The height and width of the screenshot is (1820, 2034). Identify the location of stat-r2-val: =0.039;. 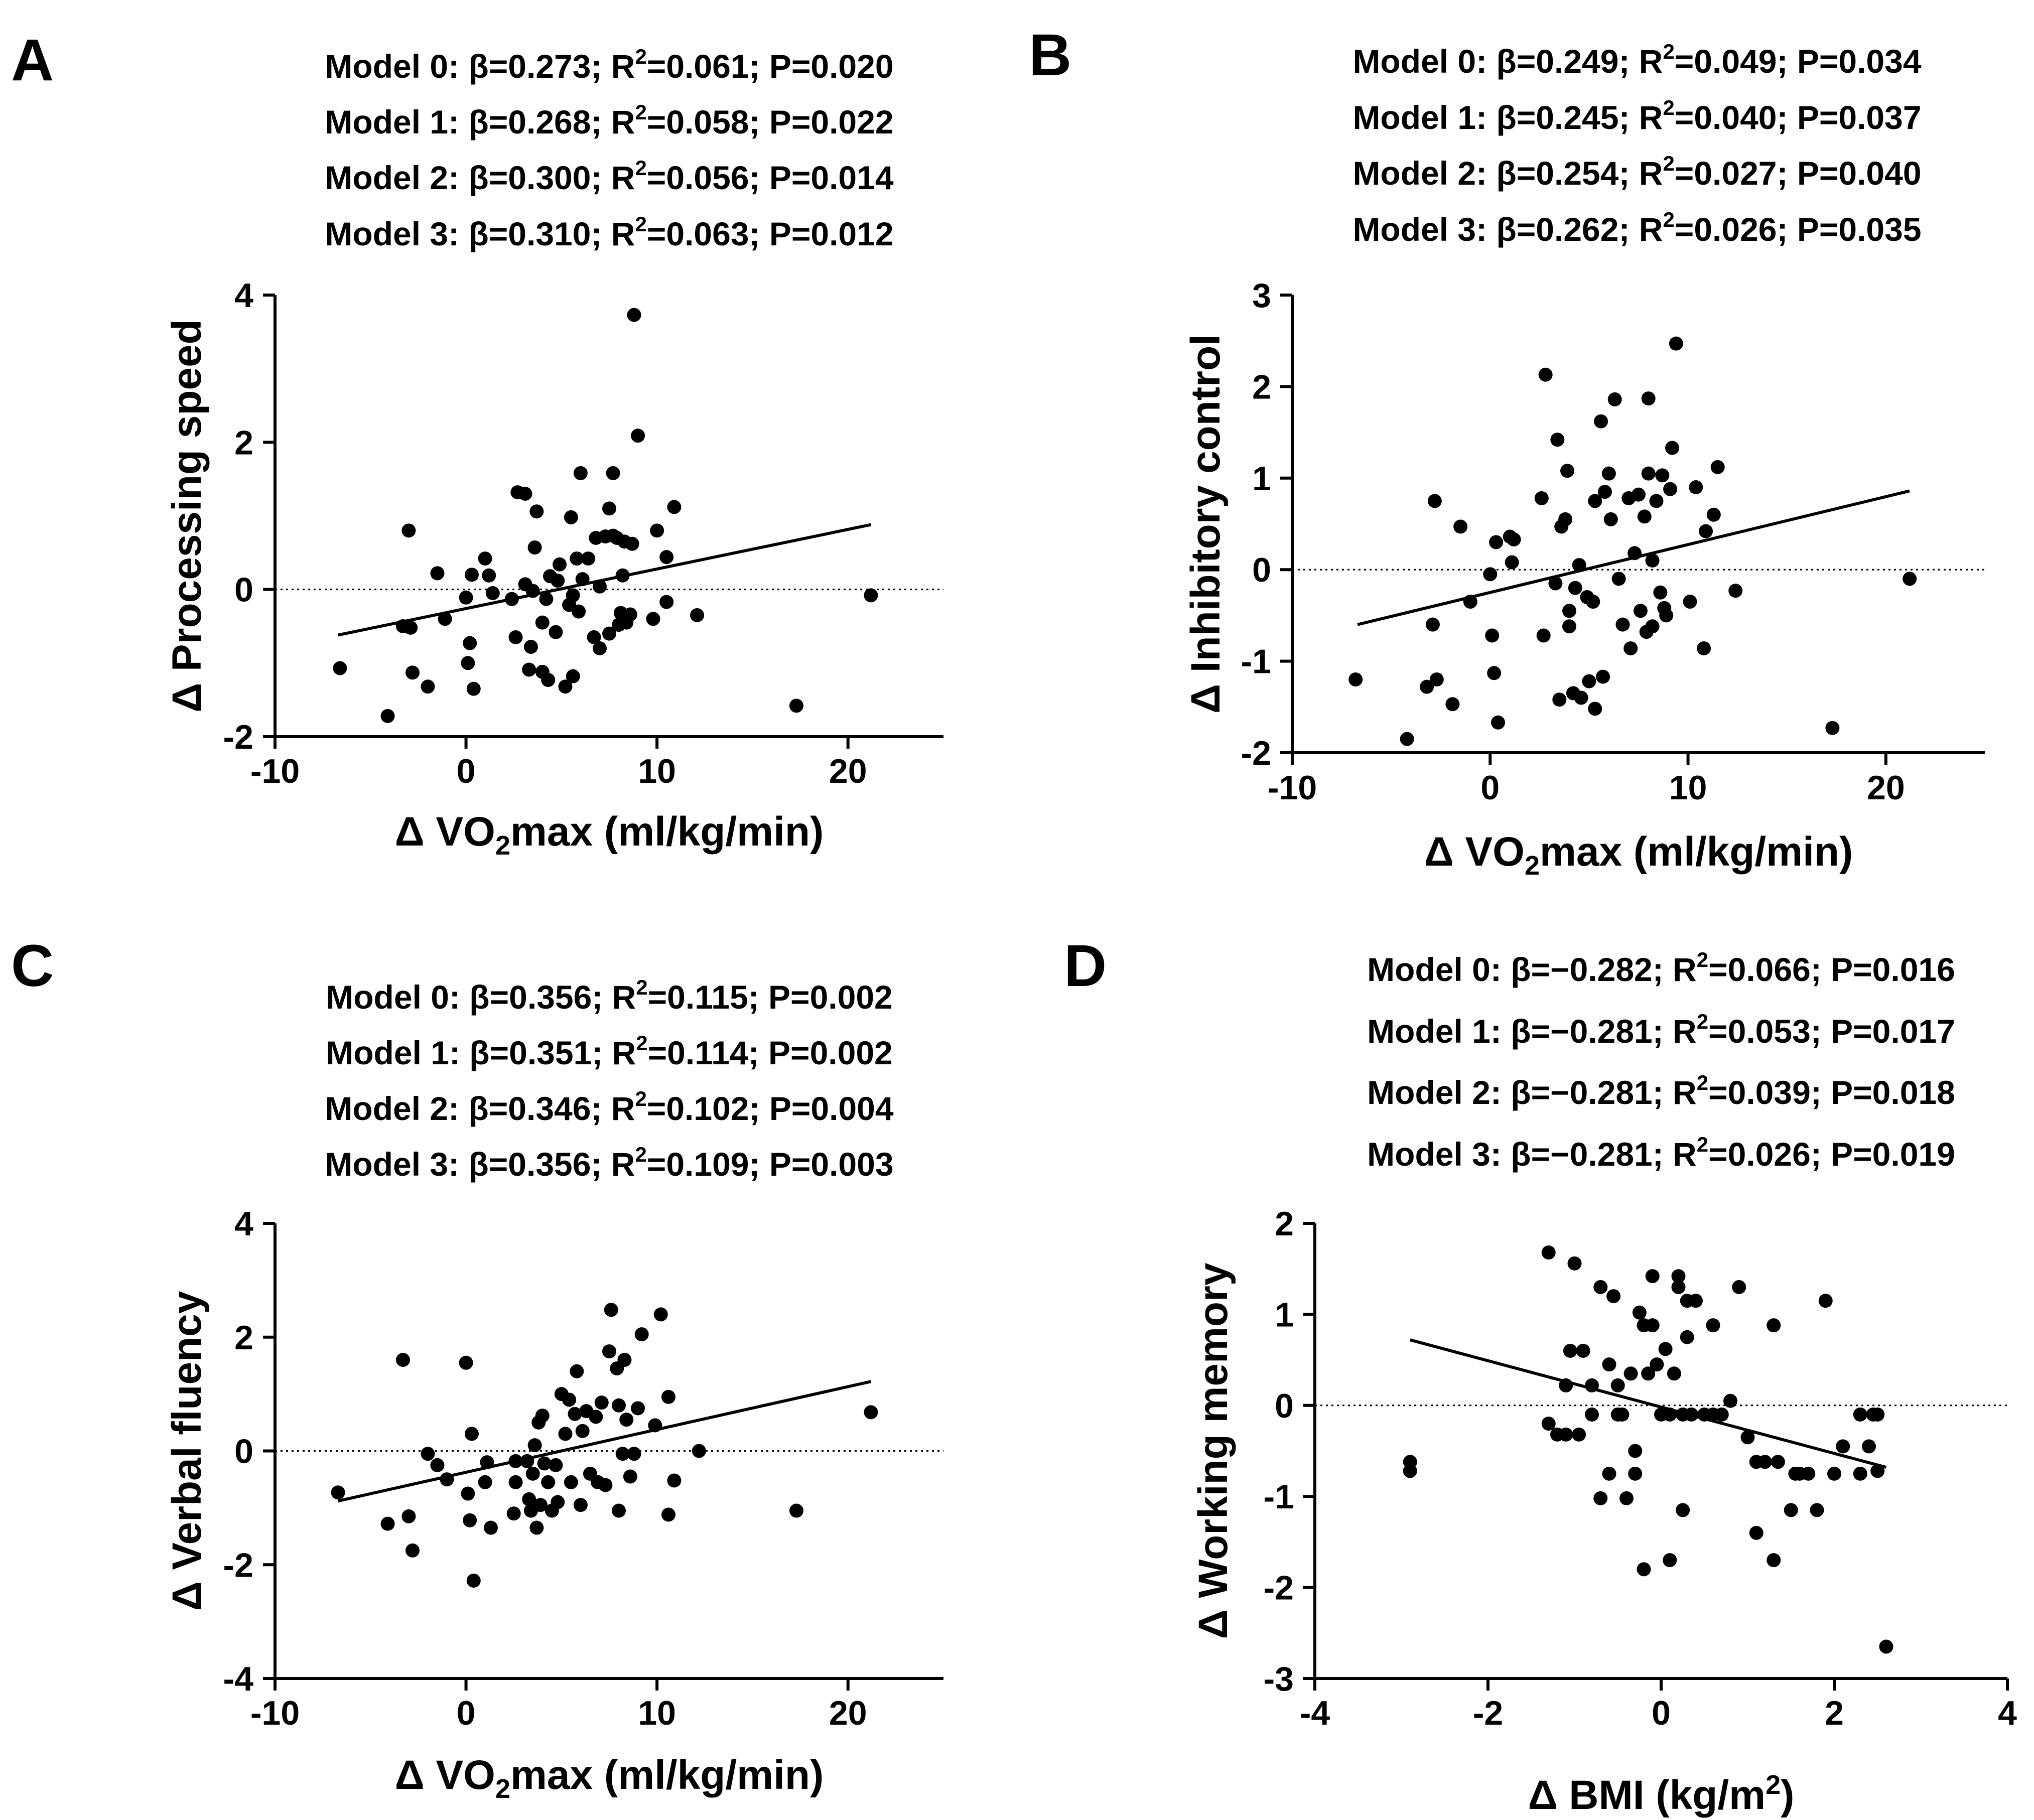
(1765, 1092).